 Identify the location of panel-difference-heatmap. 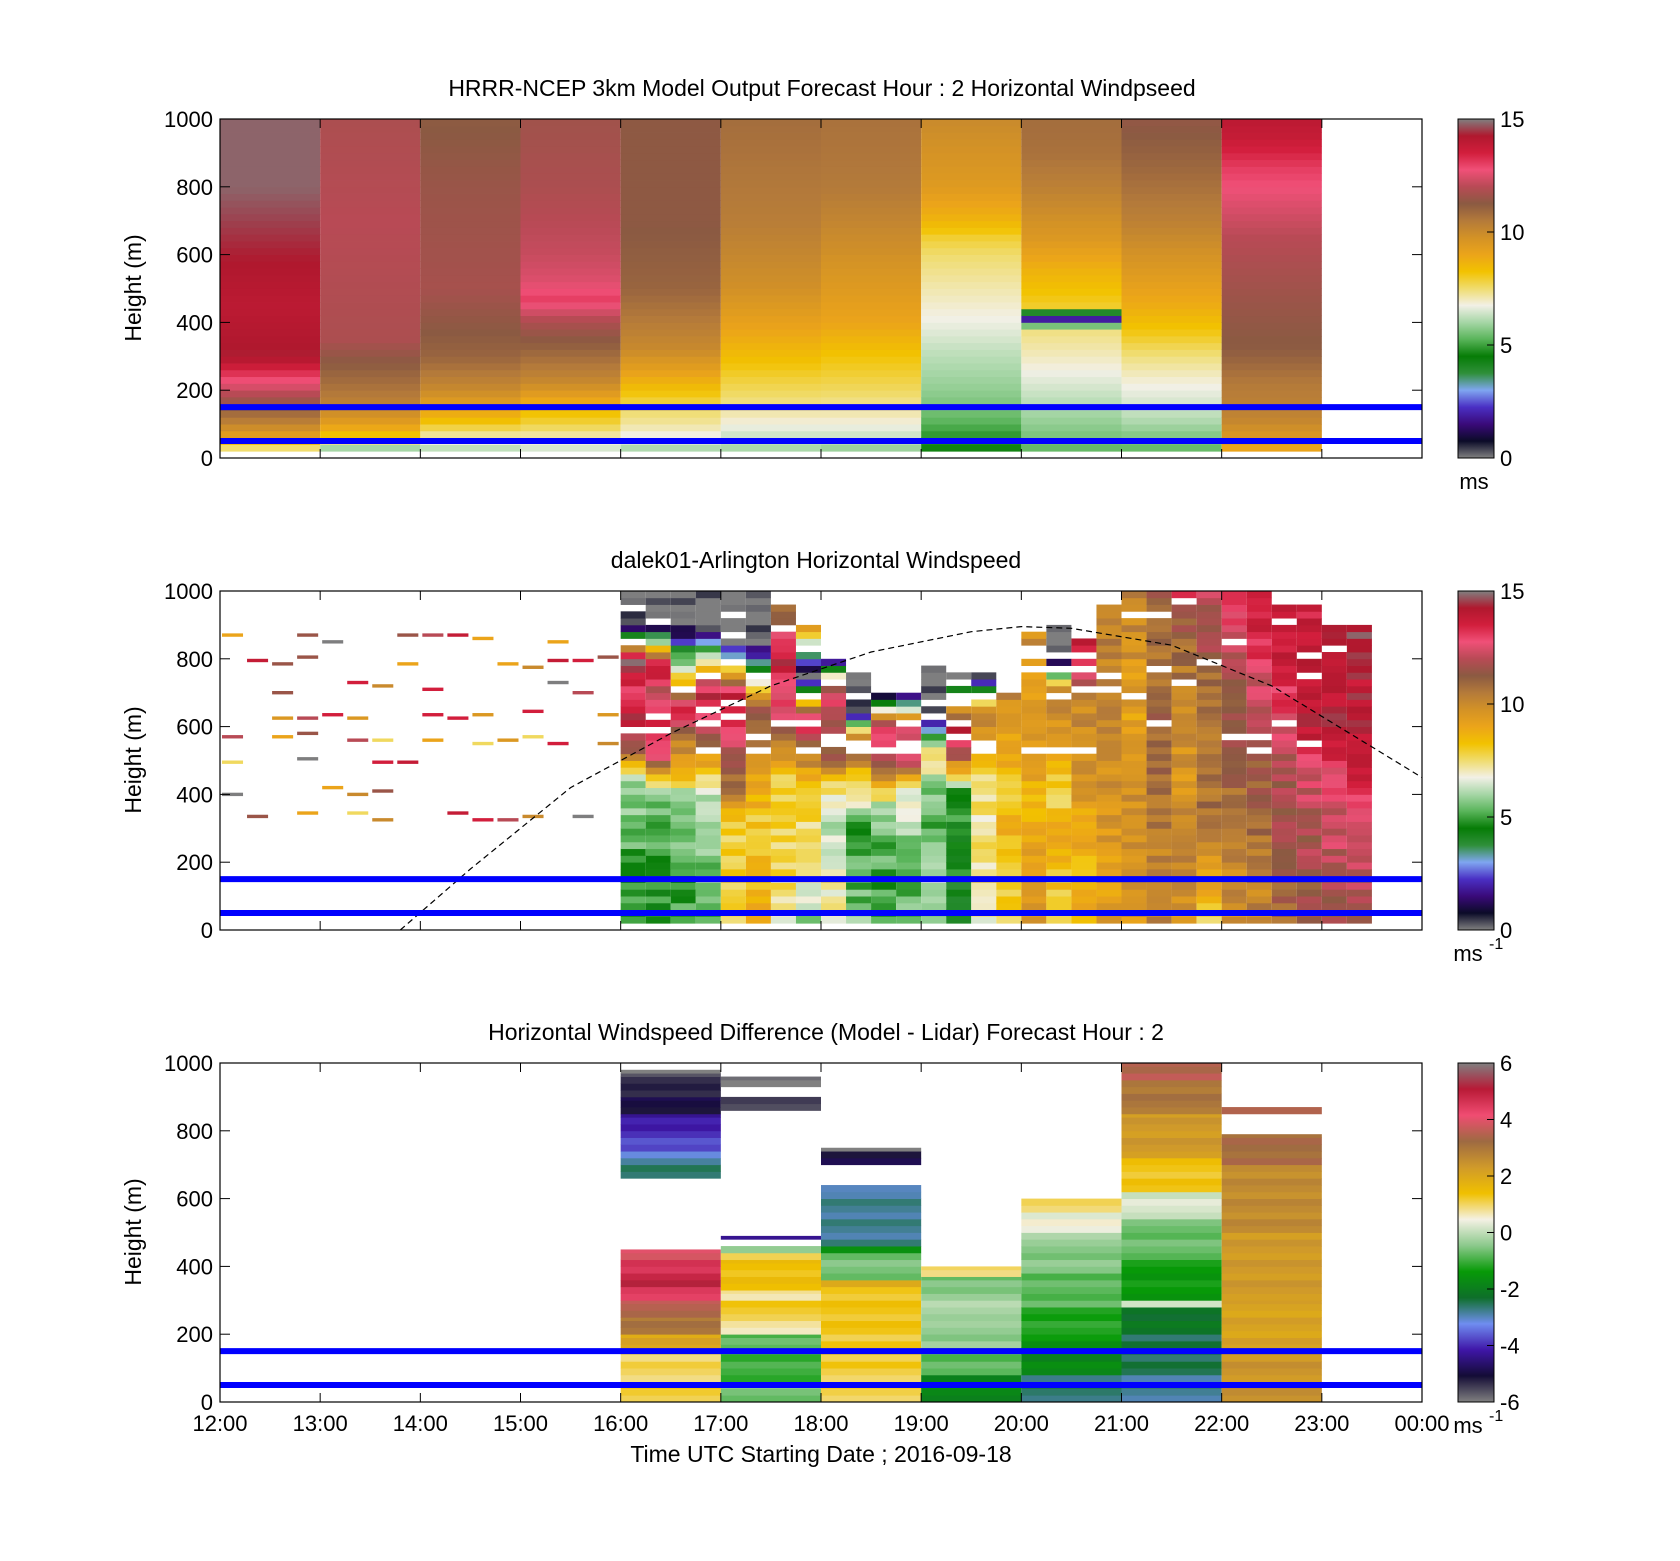
(971, 1233).